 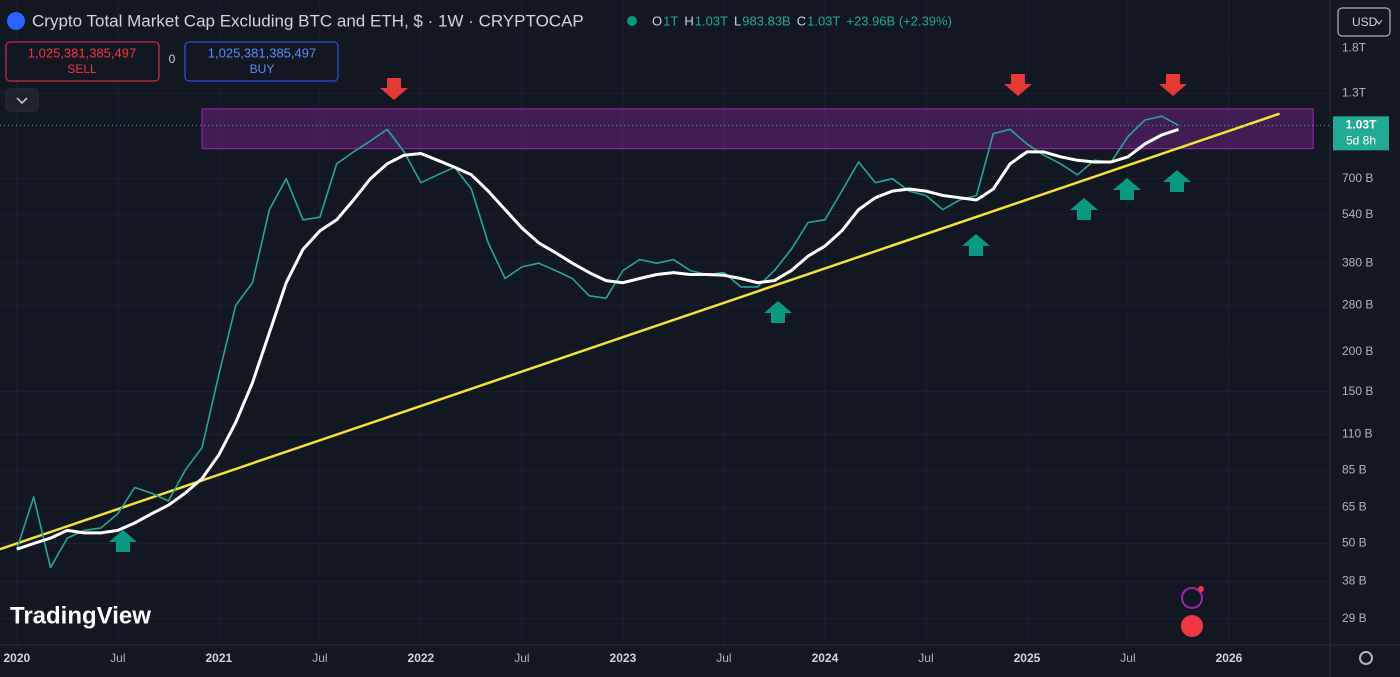 I want to click on y-tick-label: 1.3T, so click(x=1354, y=92).